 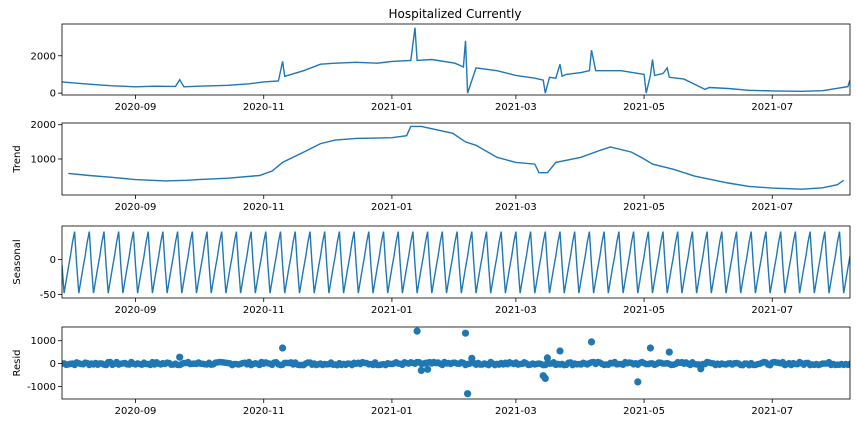 What do you see at coordinates (43, 56) in the screenshot?
I see `observed-y-tick-label: 2000` at bounding box center [43, 56].